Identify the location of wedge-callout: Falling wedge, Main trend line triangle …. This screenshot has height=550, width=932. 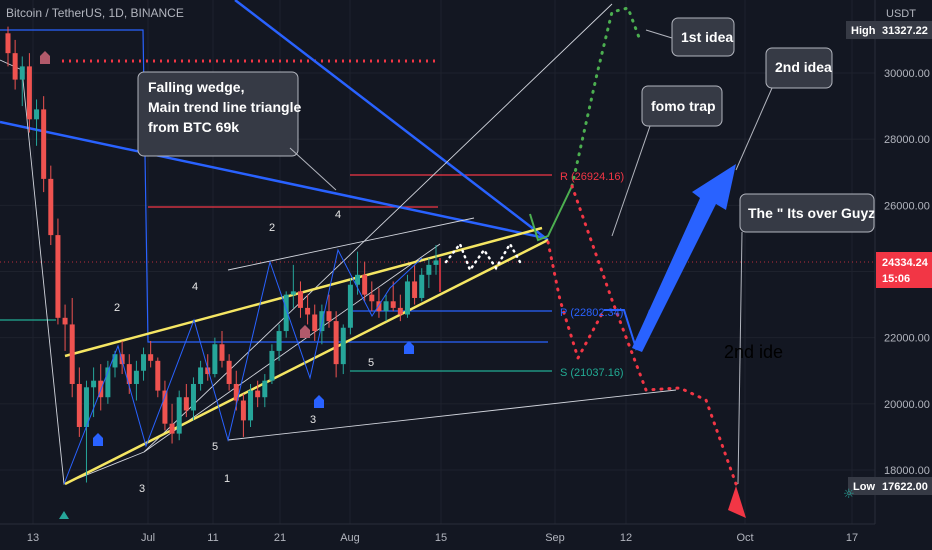
(237, 131).